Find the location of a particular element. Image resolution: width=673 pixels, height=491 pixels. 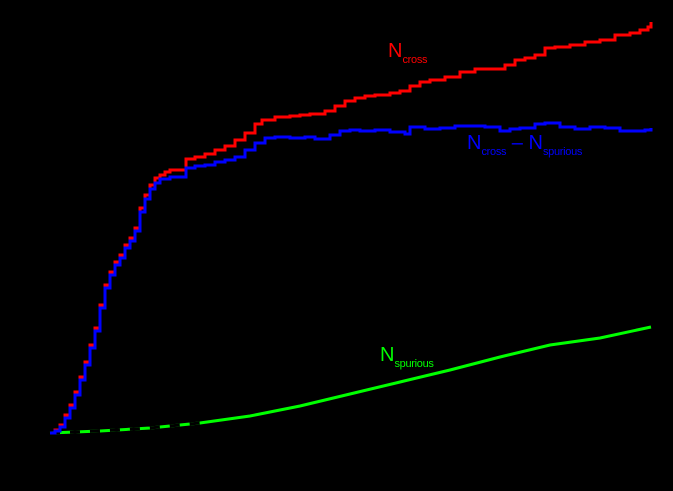

label-n-cross-main: N is located at coordinates (395, 51).